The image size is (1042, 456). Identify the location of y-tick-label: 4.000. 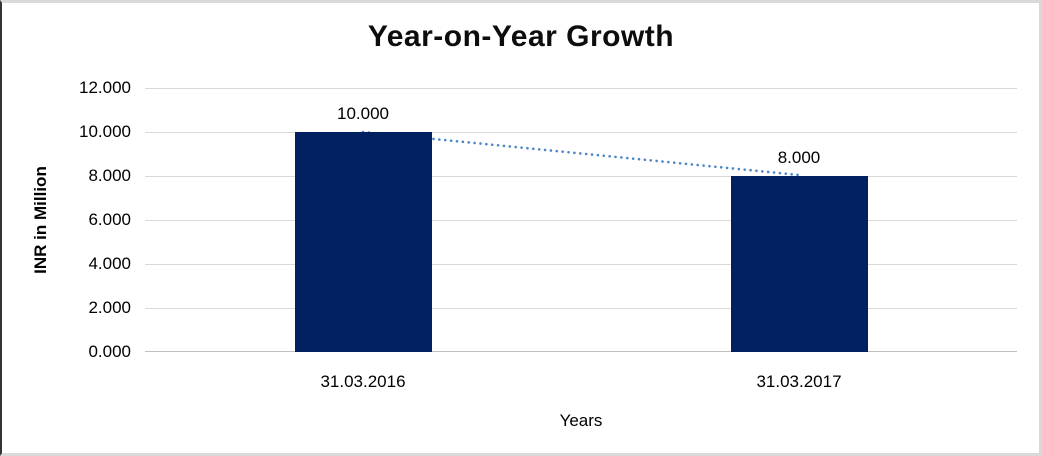
(109, 263).